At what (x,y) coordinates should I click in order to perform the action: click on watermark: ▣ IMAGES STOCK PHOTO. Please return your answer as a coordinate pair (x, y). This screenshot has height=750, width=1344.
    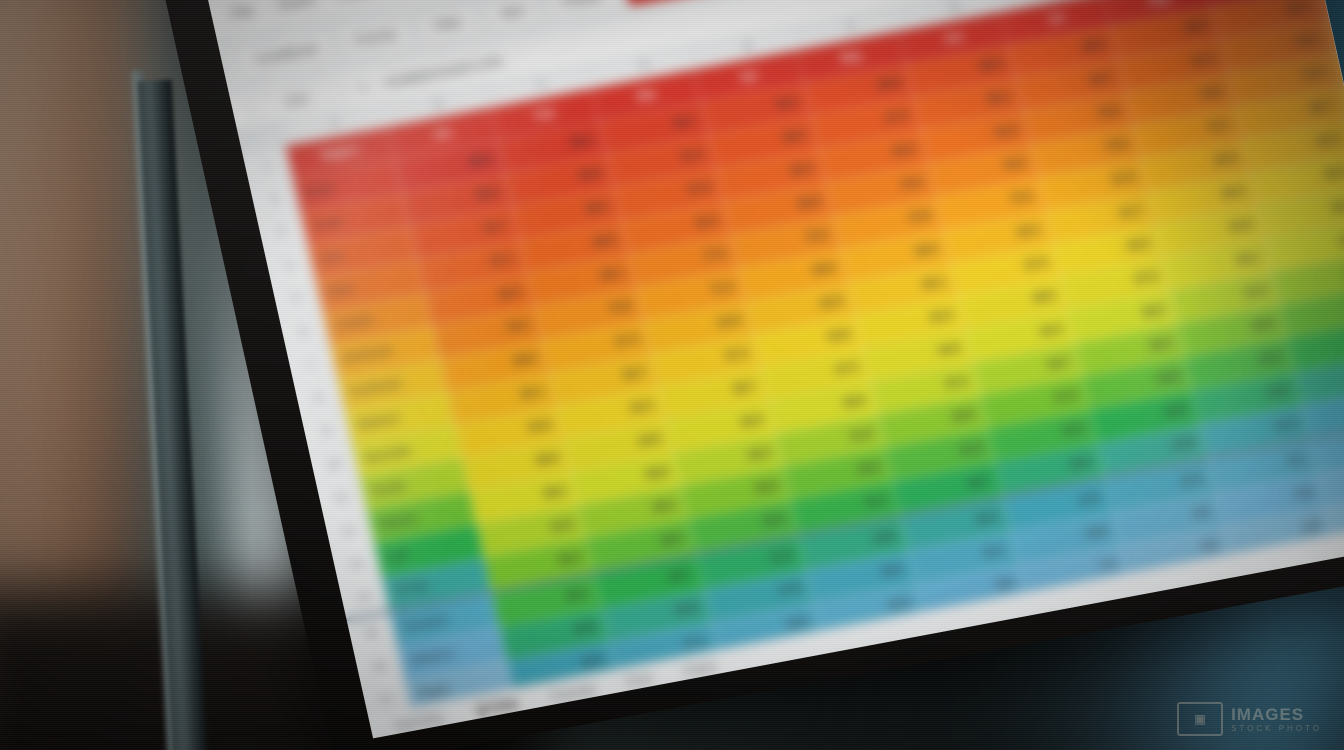
    Looking at the image, I should click on (1249, 719).